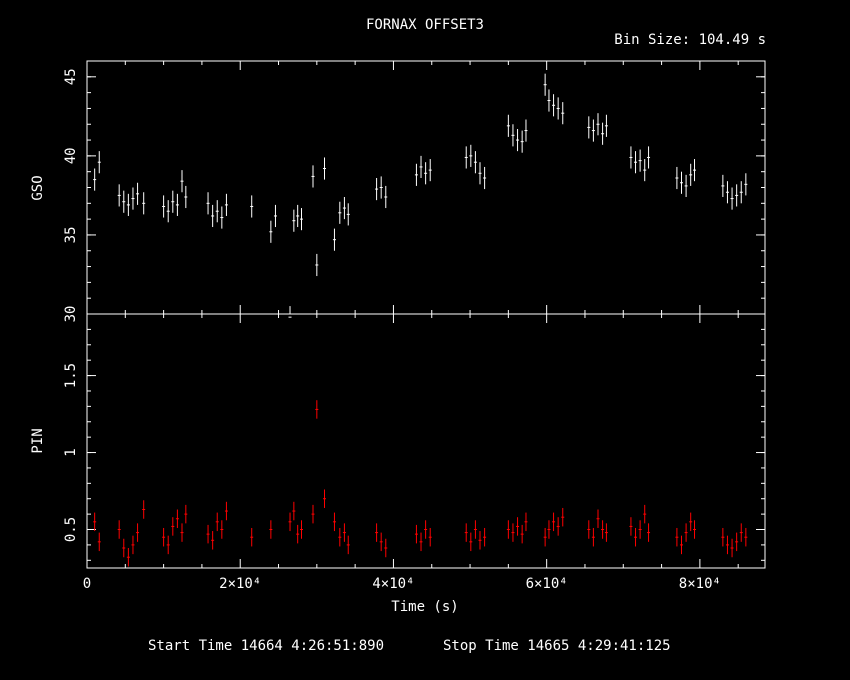 The image size is (850, 680). Describe the element at coordinates (393, 584) in the screenshot. I see `time-tick-label: 4×10⁴` at that location.